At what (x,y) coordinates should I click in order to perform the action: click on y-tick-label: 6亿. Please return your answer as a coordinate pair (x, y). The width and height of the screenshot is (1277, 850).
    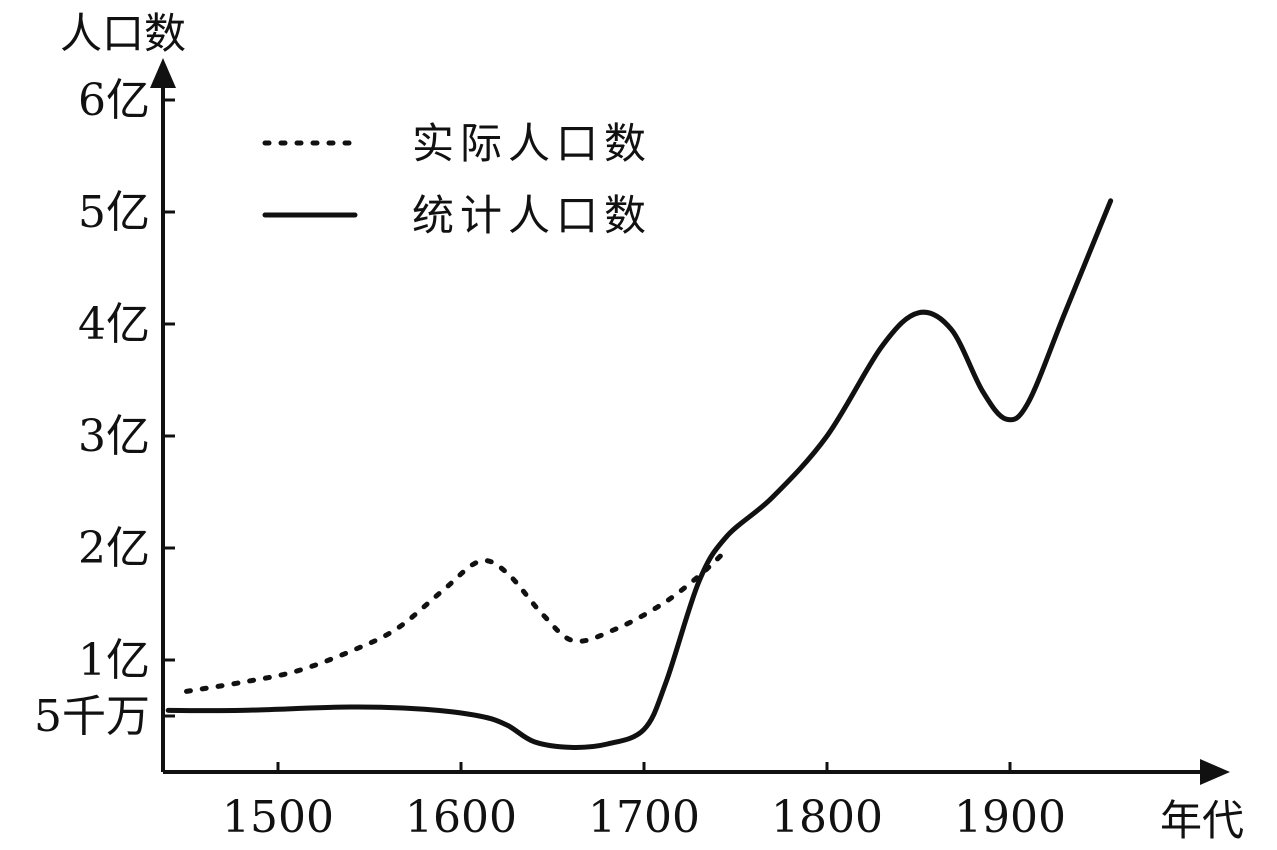
    Looking at the image, I should click on (114, 100).